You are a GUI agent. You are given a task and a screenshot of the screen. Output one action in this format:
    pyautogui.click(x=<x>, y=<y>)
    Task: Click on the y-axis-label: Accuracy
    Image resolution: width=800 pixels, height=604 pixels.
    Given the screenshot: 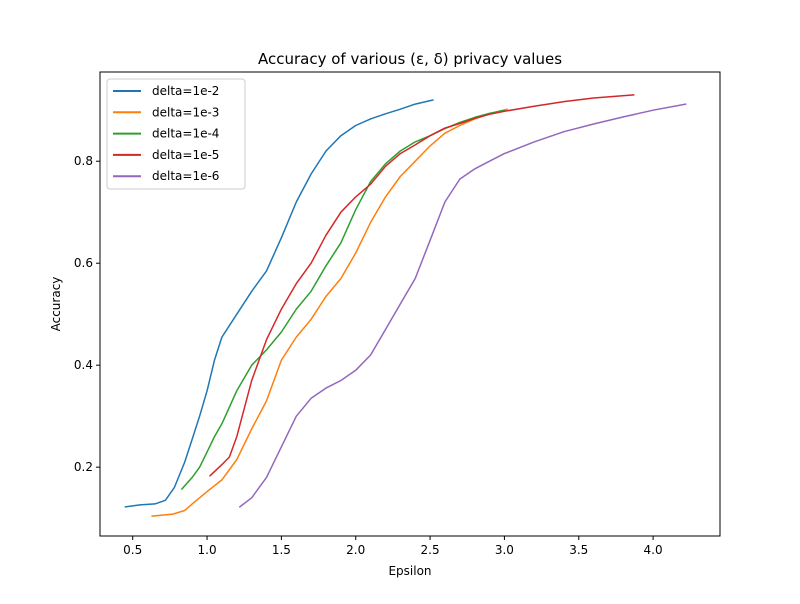 What is the action you would take?
    pyautogui.click(x=56, y=304)
    